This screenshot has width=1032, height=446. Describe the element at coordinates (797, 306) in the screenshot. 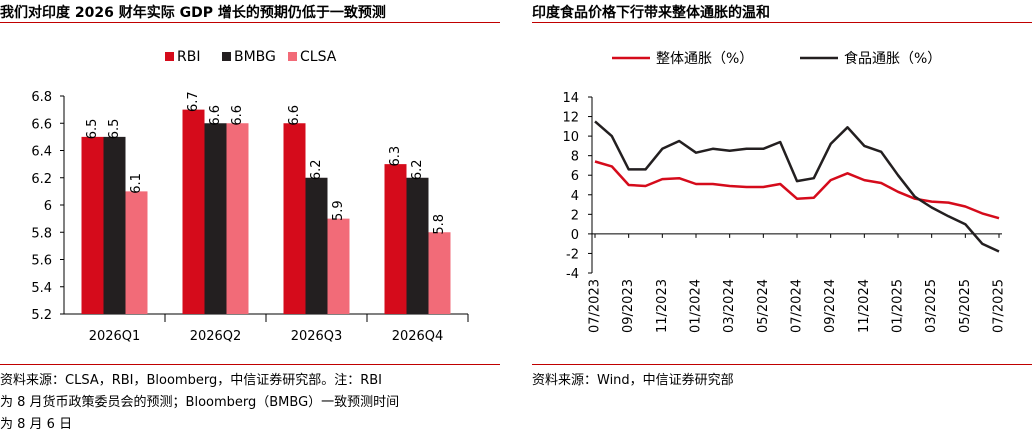

I see `x-tick-label: 07/2024` at that location.